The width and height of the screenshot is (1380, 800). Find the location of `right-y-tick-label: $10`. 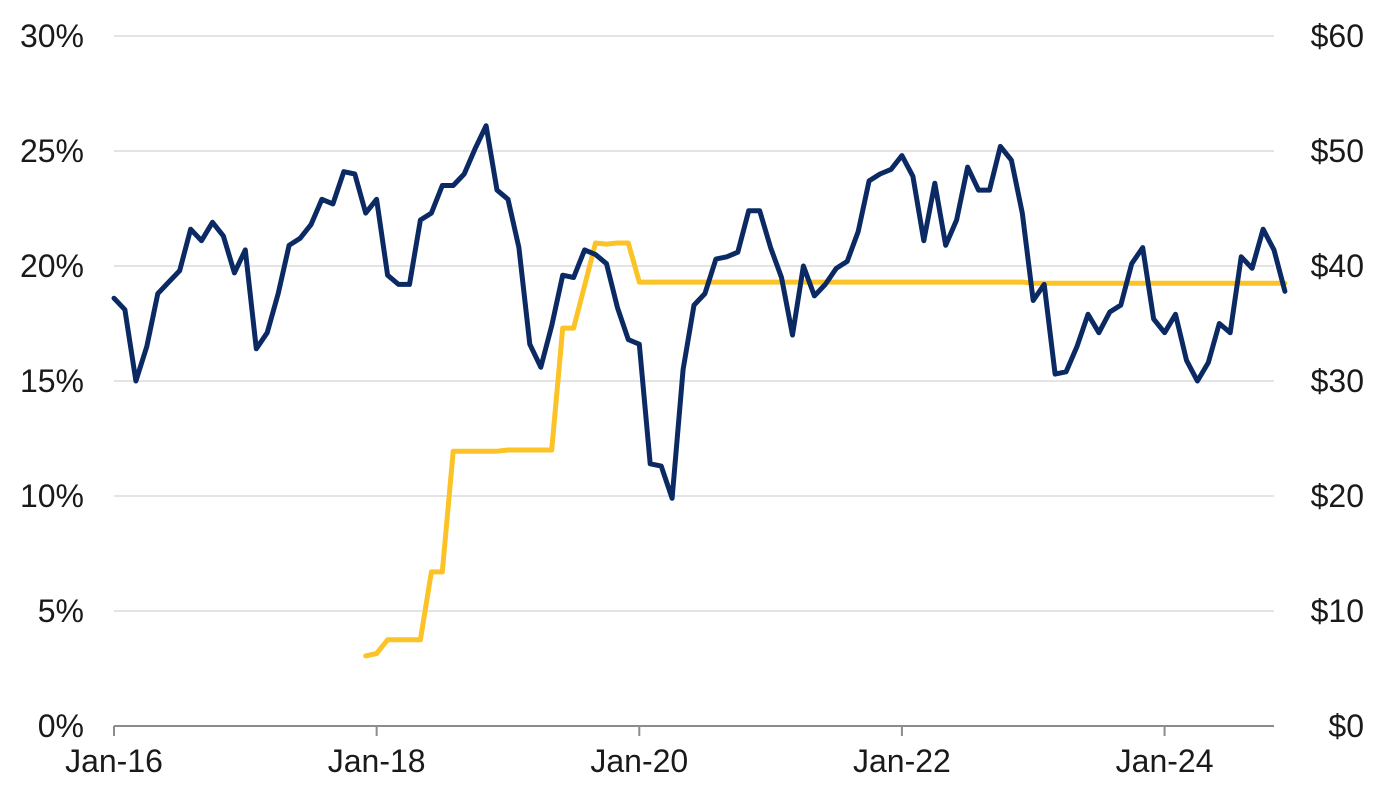

right-y-tick-label: $10 is located at coordinates (1337, 611).